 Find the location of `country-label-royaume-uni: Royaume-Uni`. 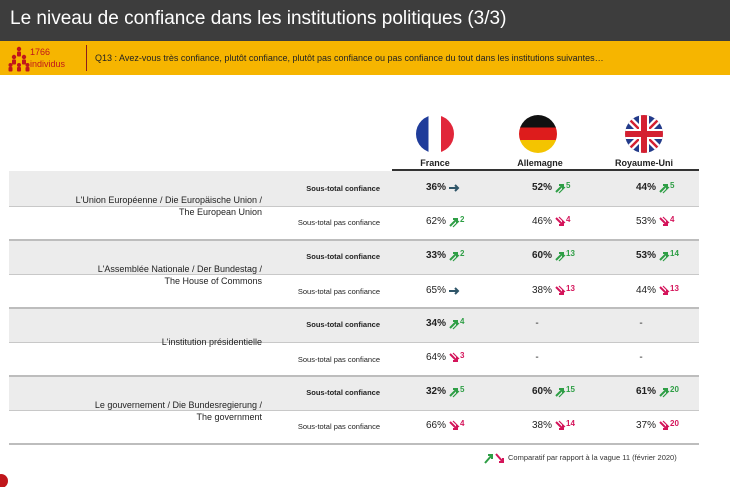

country-label-royaume-uni: Royaume-Uni is located at coordinates (643, 163).